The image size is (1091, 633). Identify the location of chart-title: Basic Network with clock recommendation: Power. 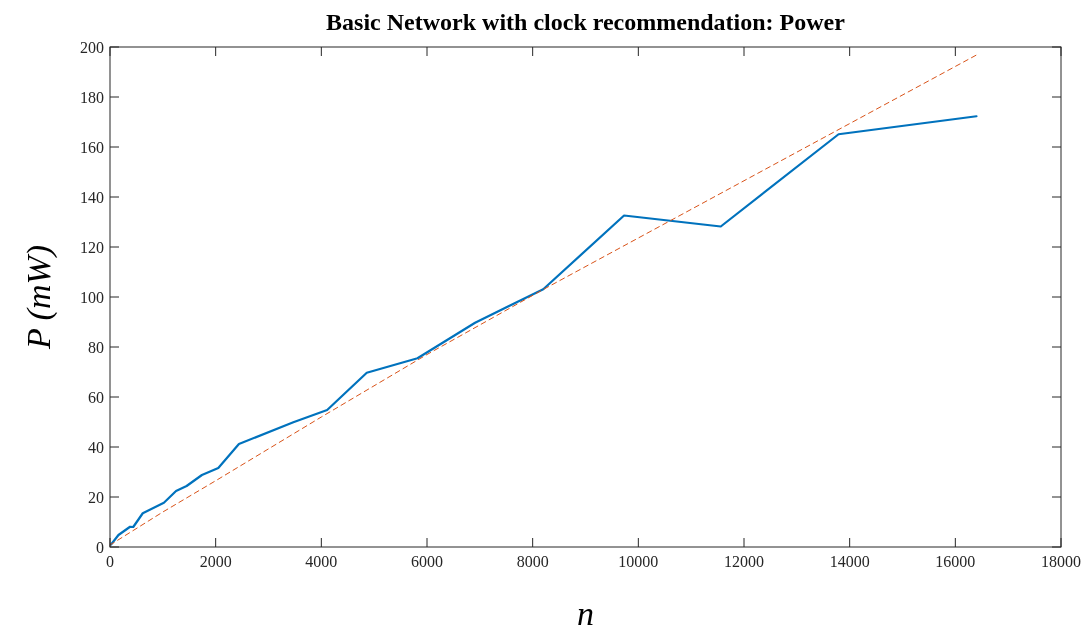
(586, 22).